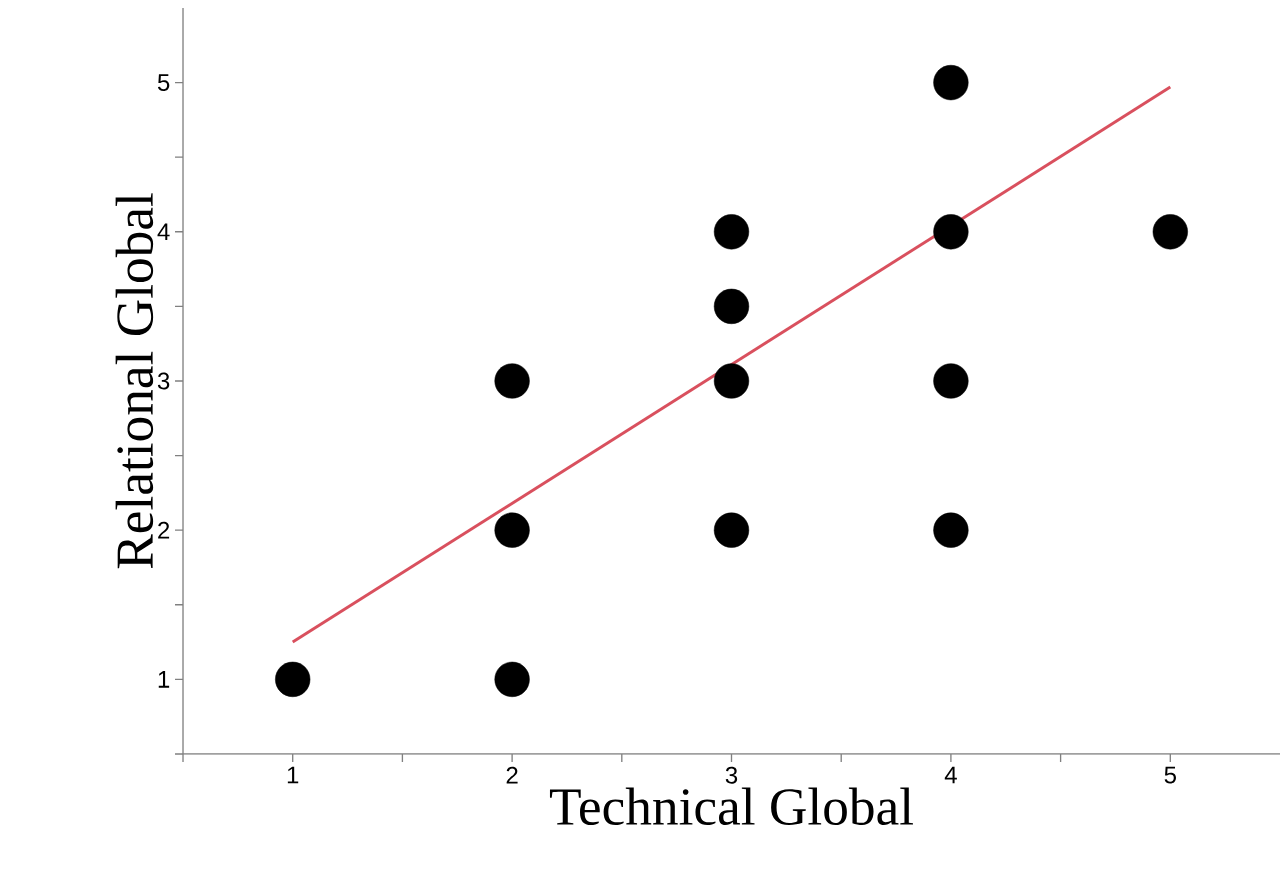 The width and height of the screenshot is (1280, 891). I want to click on y-tick-label: 2, so click(164, 530).